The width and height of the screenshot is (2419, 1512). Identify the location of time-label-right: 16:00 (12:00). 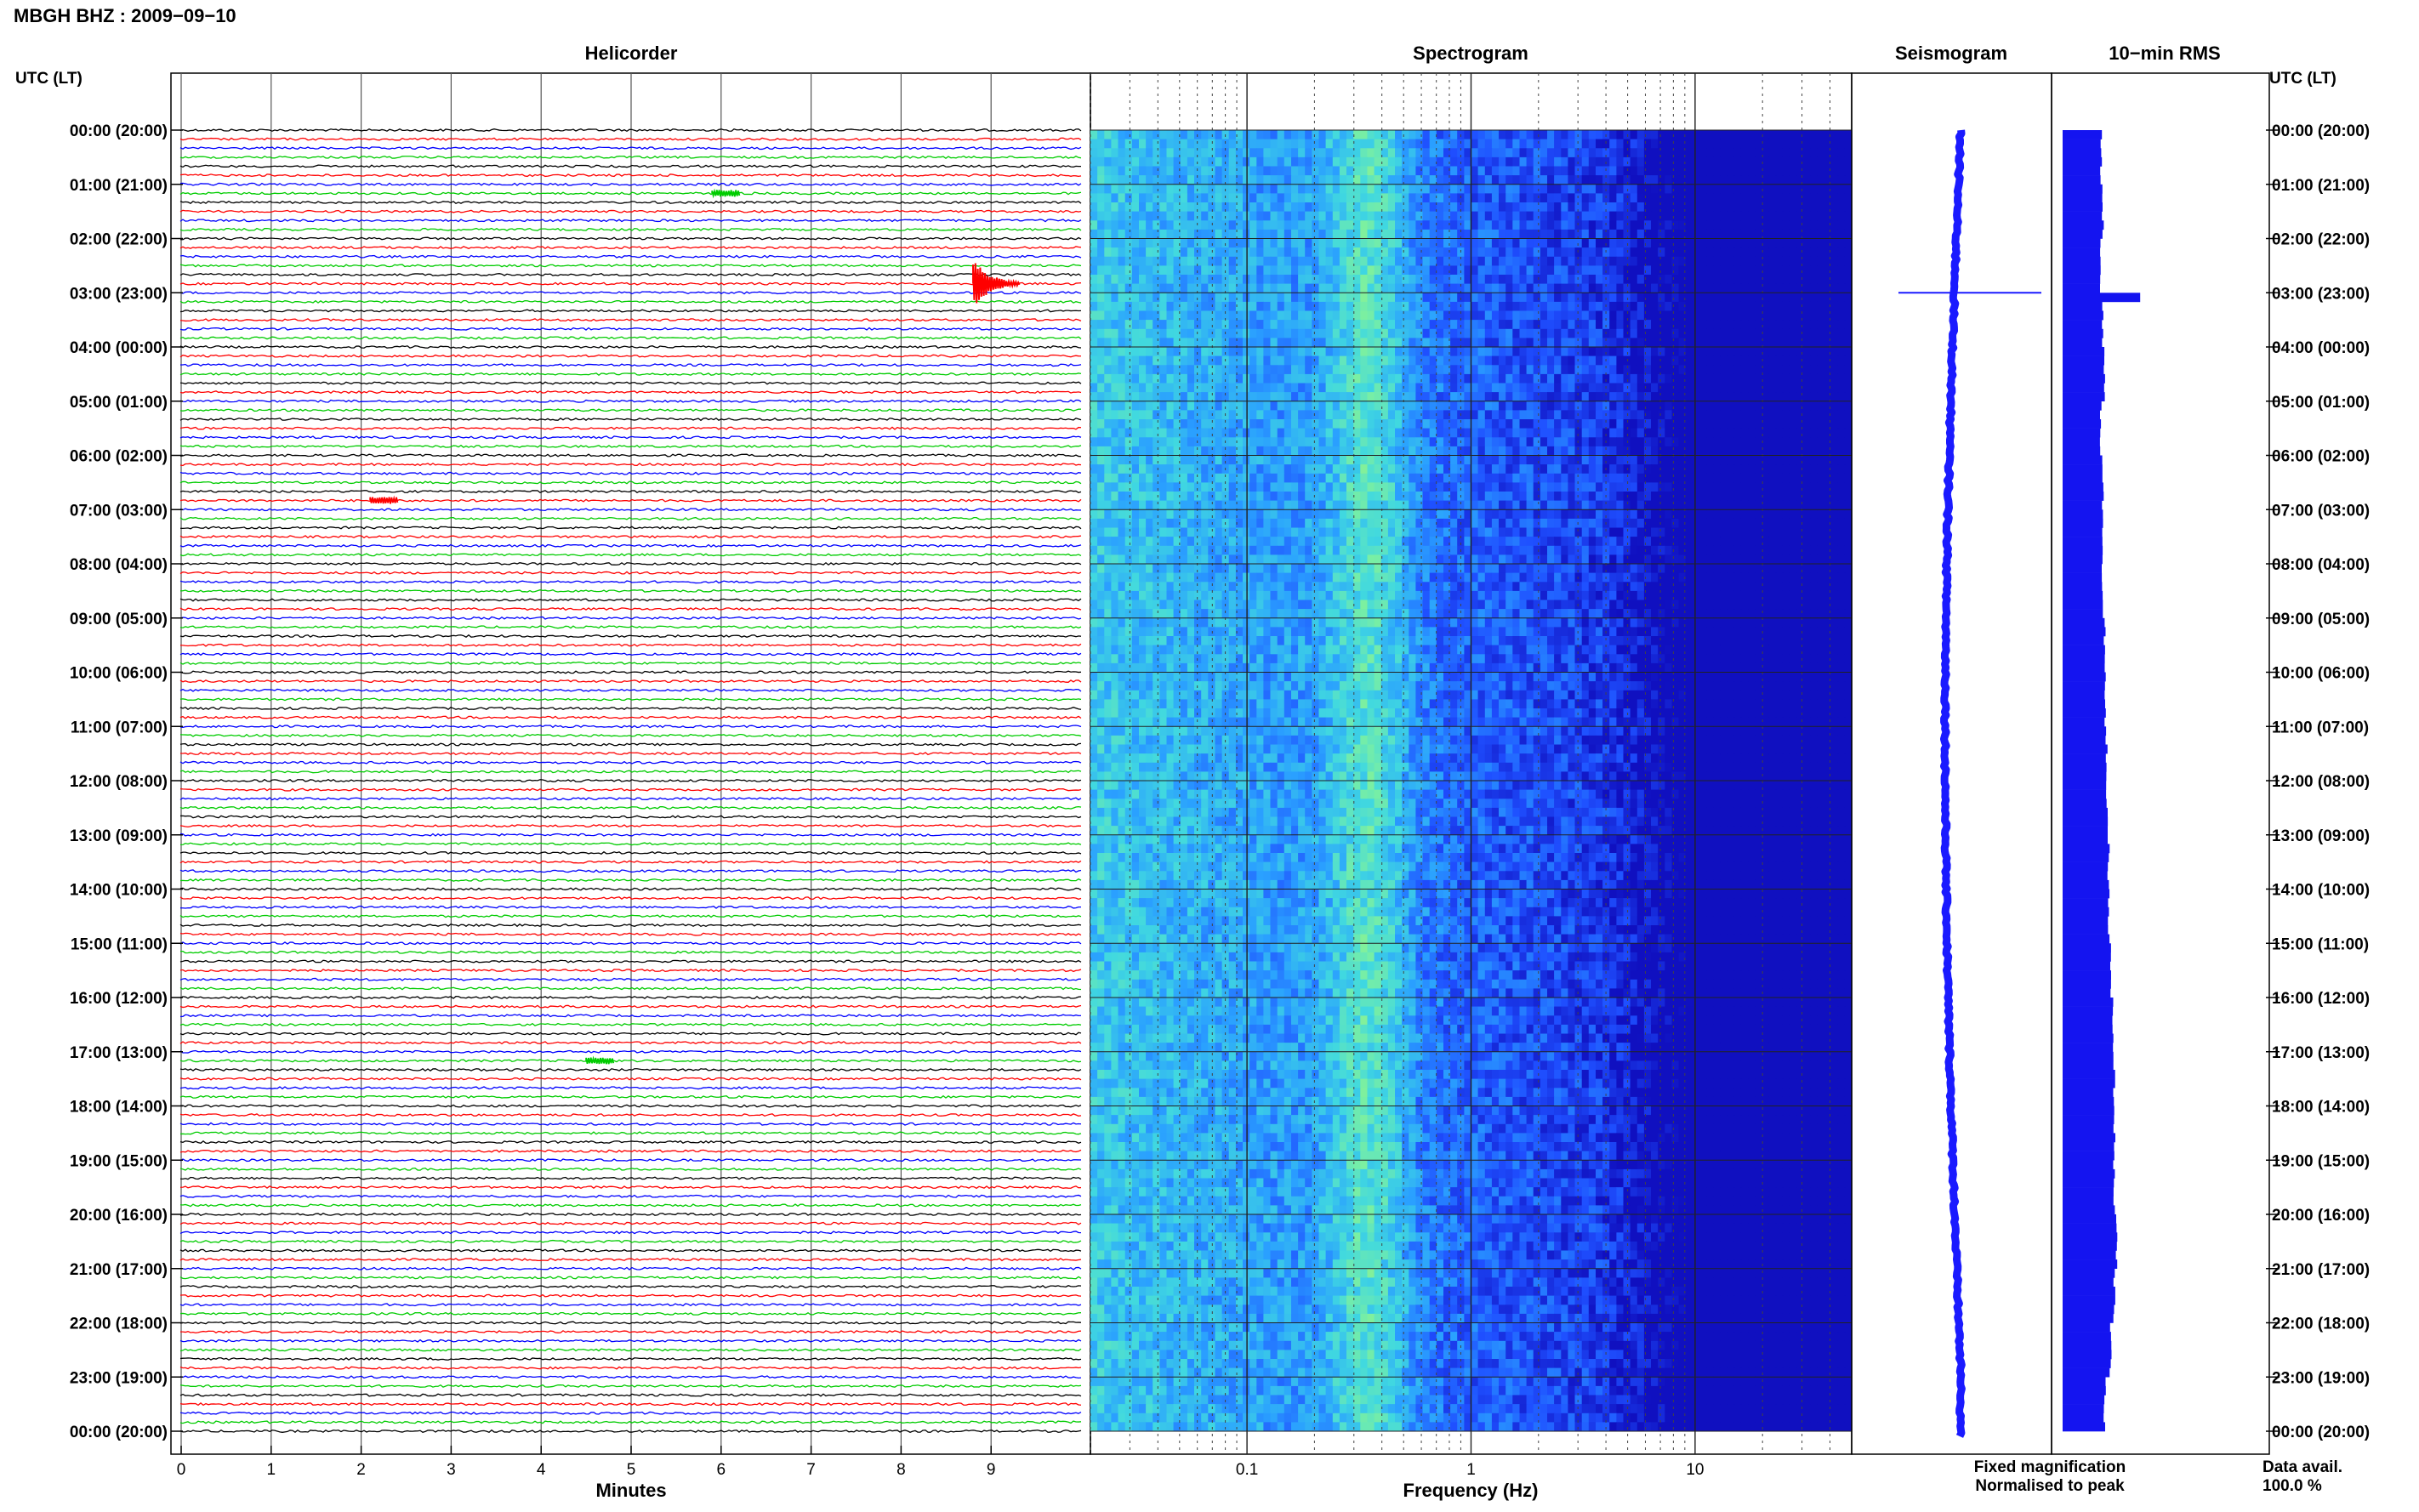
(2321, 999).